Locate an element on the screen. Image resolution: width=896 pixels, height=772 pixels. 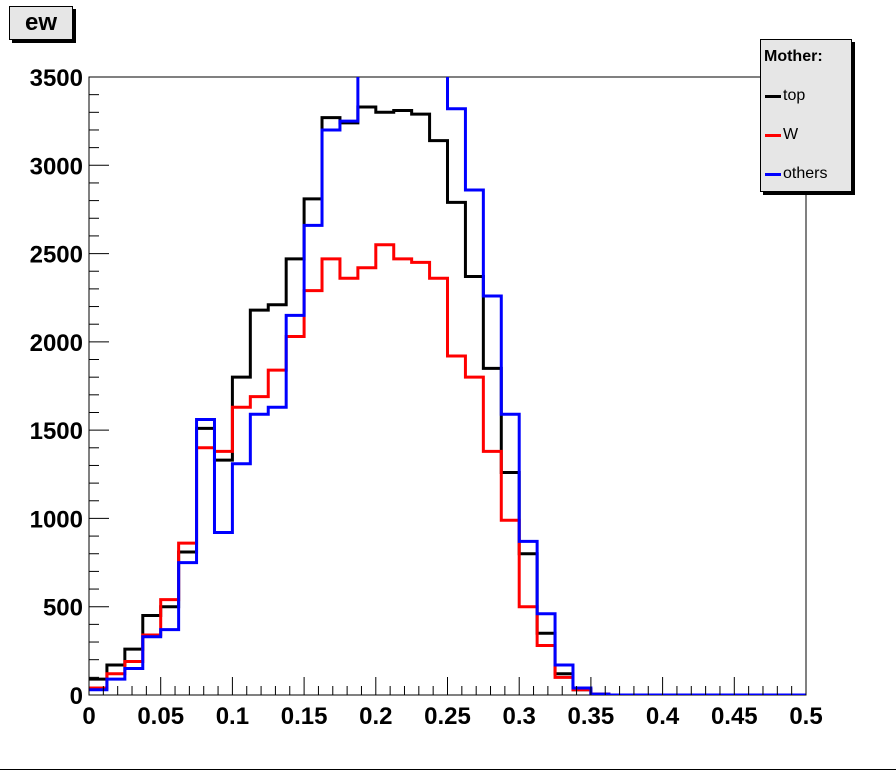
x-tick-label: 0.3 is located at coordinates (519, 716).